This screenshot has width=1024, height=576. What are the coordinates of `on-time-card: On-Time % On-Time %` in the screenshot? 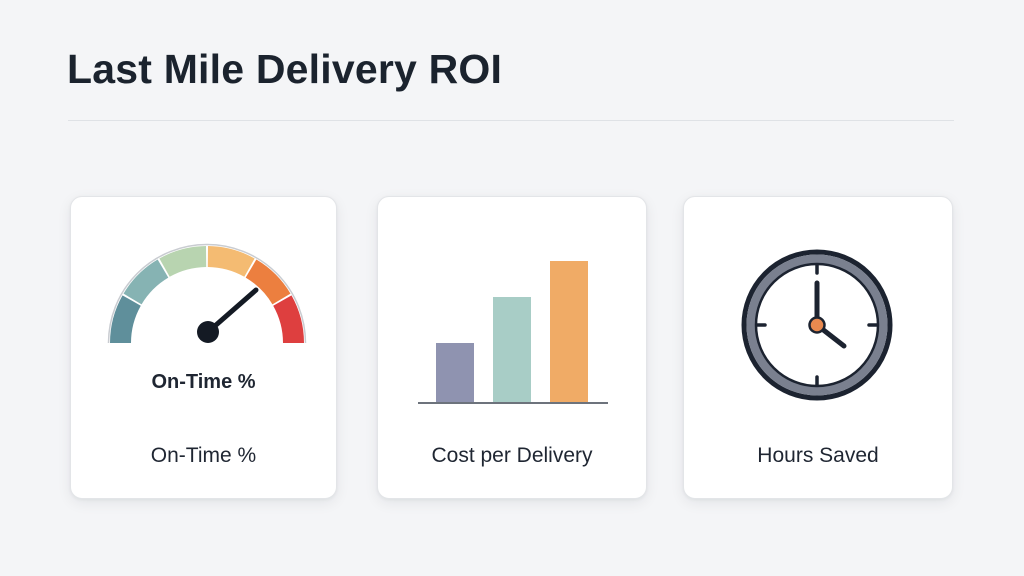 It's located at (203, 347).